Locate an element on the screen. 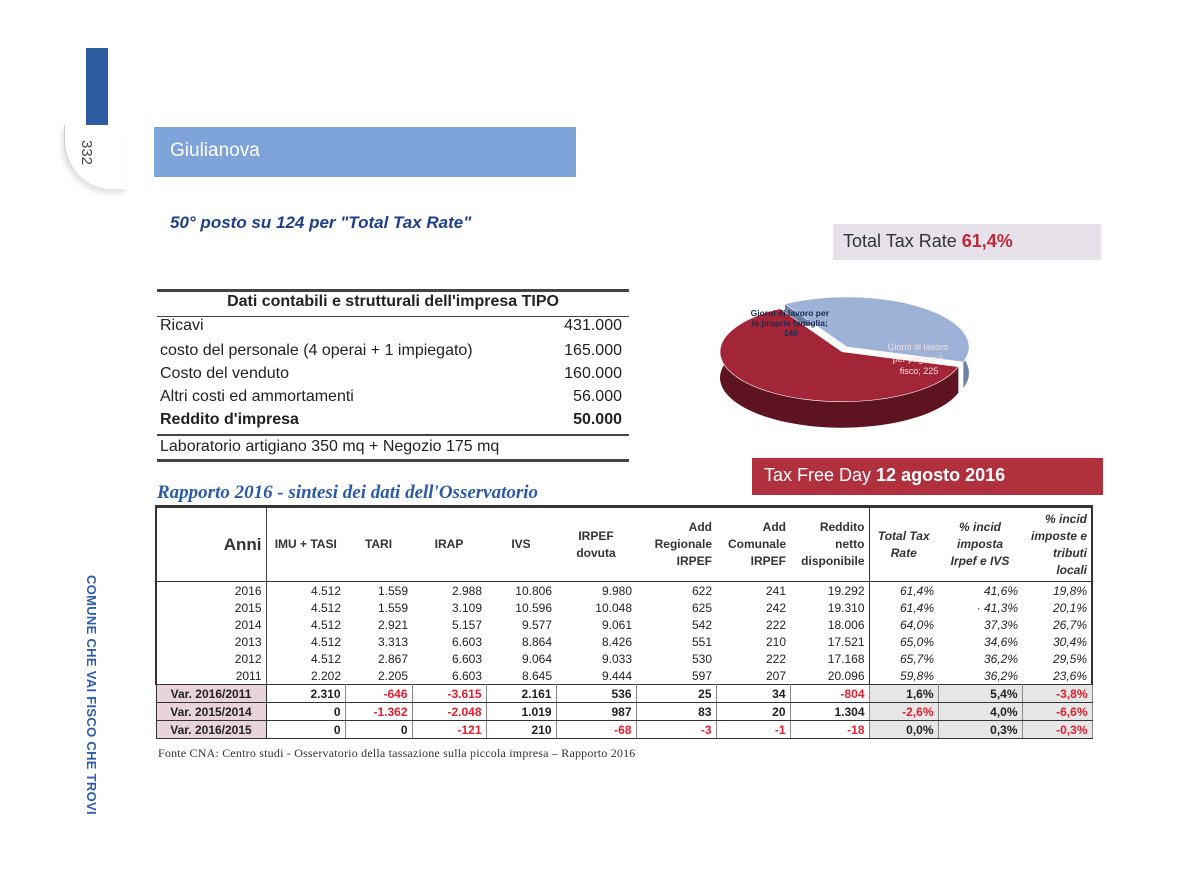 The height and width of the screenshot is (872, 1200). table-cell: 41,6% is located at coordinates (1000, 590).